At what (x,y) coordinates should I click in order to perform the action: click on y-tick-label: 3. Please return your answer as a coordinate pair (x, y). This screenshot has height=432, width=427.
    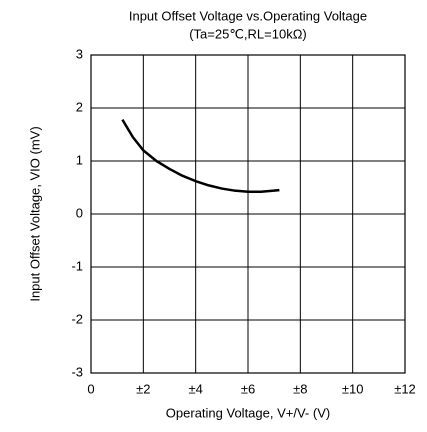
    Looking at the image, I should click on (79, 53).